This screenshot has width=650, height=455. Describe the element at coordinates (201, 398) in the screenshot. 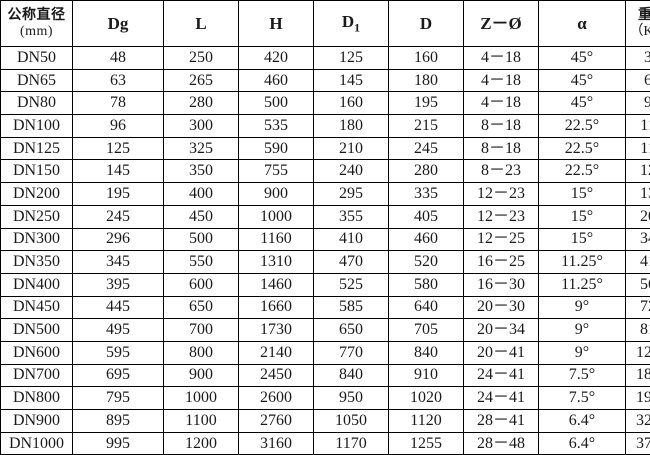

I see `cell-l: 1000` at that location.